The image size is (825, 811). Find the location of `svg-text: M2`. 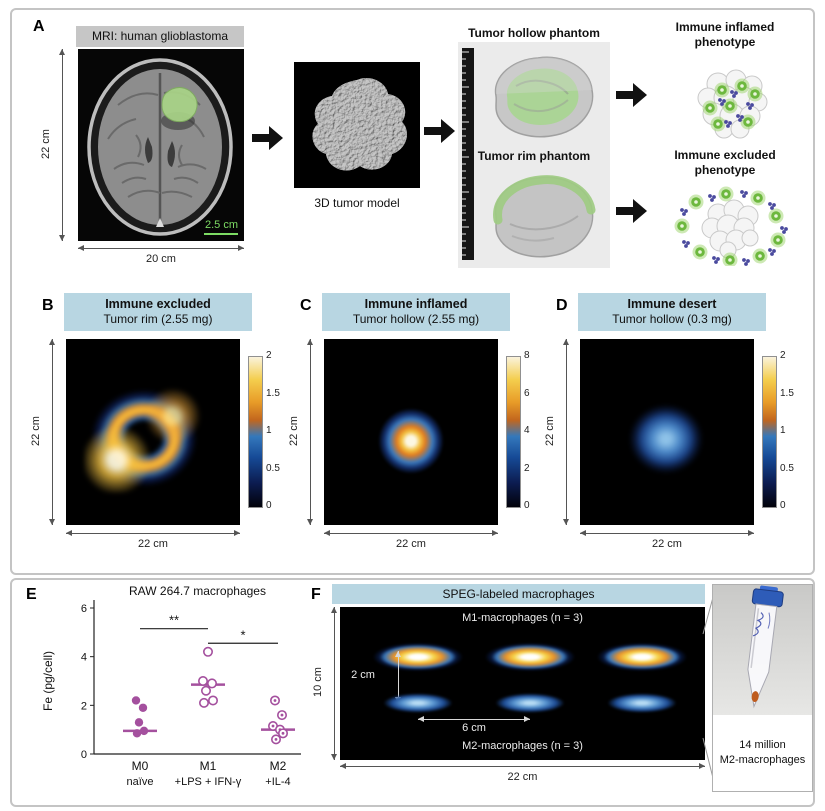

svg-text: M2 is located at coordinates (278, 766).